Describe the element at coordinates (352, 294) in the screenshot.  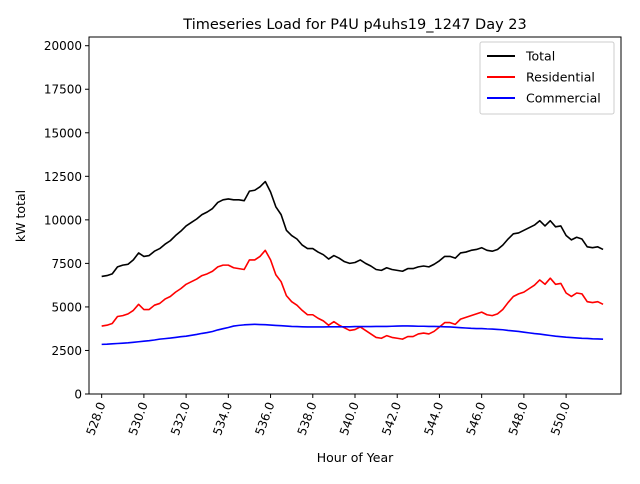
I see `series-line-residential` at that location.